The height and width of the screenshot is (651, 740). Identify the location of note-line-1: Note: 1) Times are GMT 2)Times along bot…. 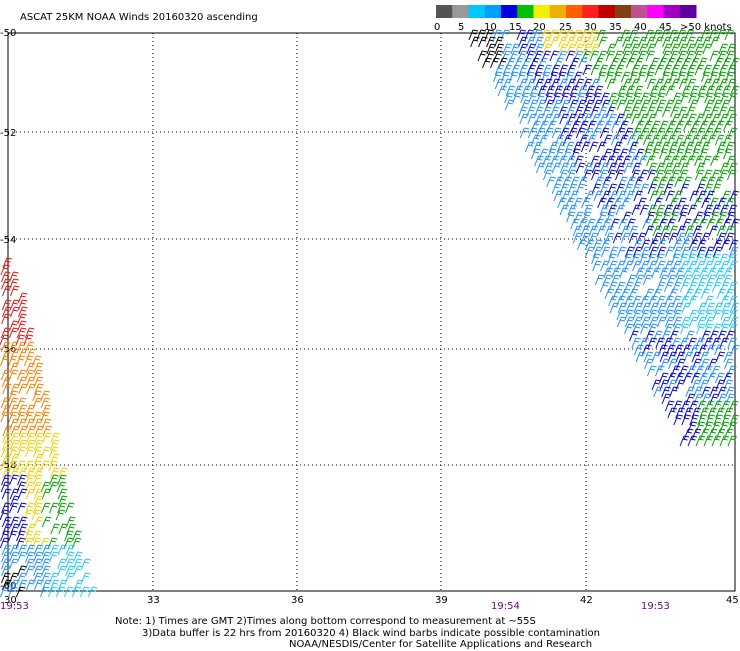
(325, 621).